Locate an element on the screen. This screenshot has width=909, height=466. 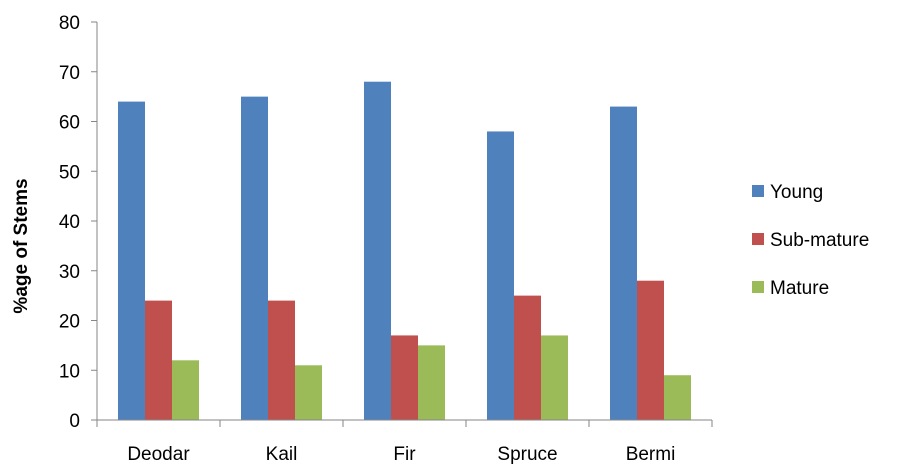
legend: Young Sub-mature Mature is located at coordinates (810, 240).